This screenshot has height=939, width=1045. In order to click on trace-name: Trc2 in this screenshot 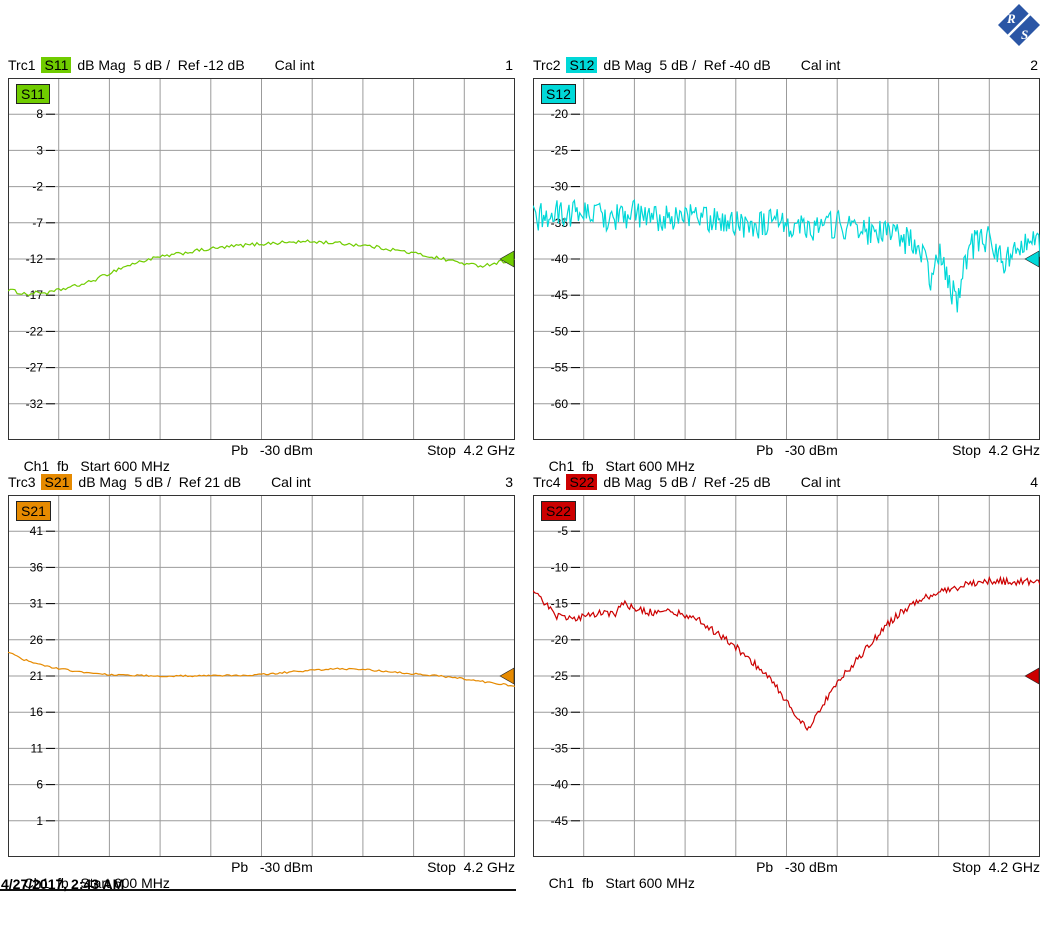, I will do `click(547, 65)`.